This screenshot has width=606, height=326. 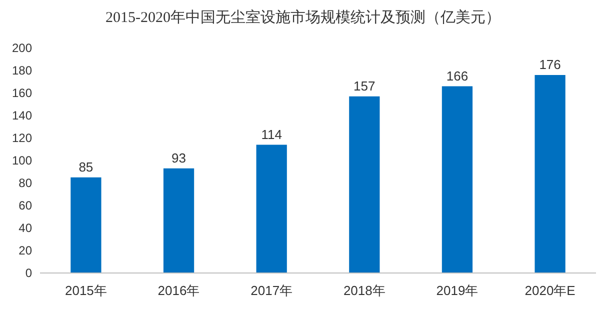 What do you see at coordinates (25, 228) in the screenshot?
I see `y-tick-label: 40` at bounding box center [25, 228].